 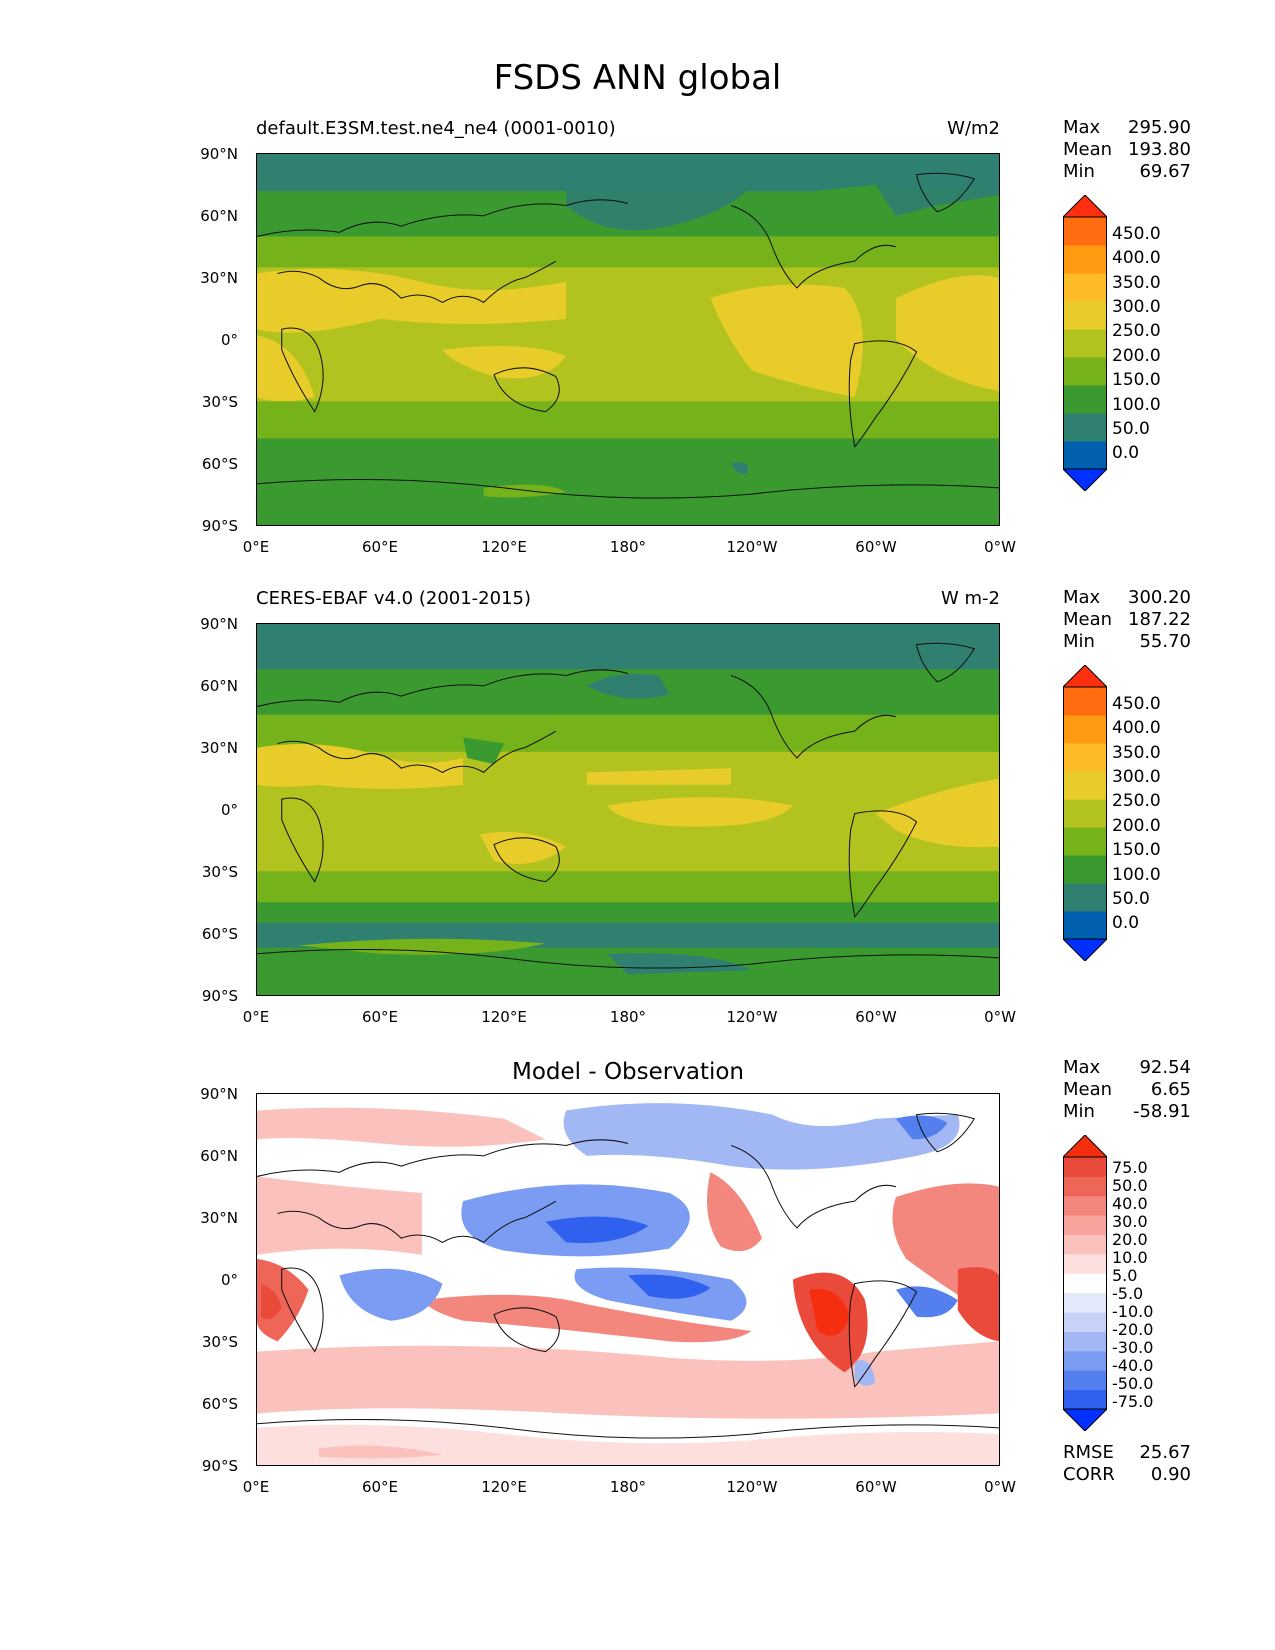 I want to click on difference-contour-field, so click(x=628, y=1279).